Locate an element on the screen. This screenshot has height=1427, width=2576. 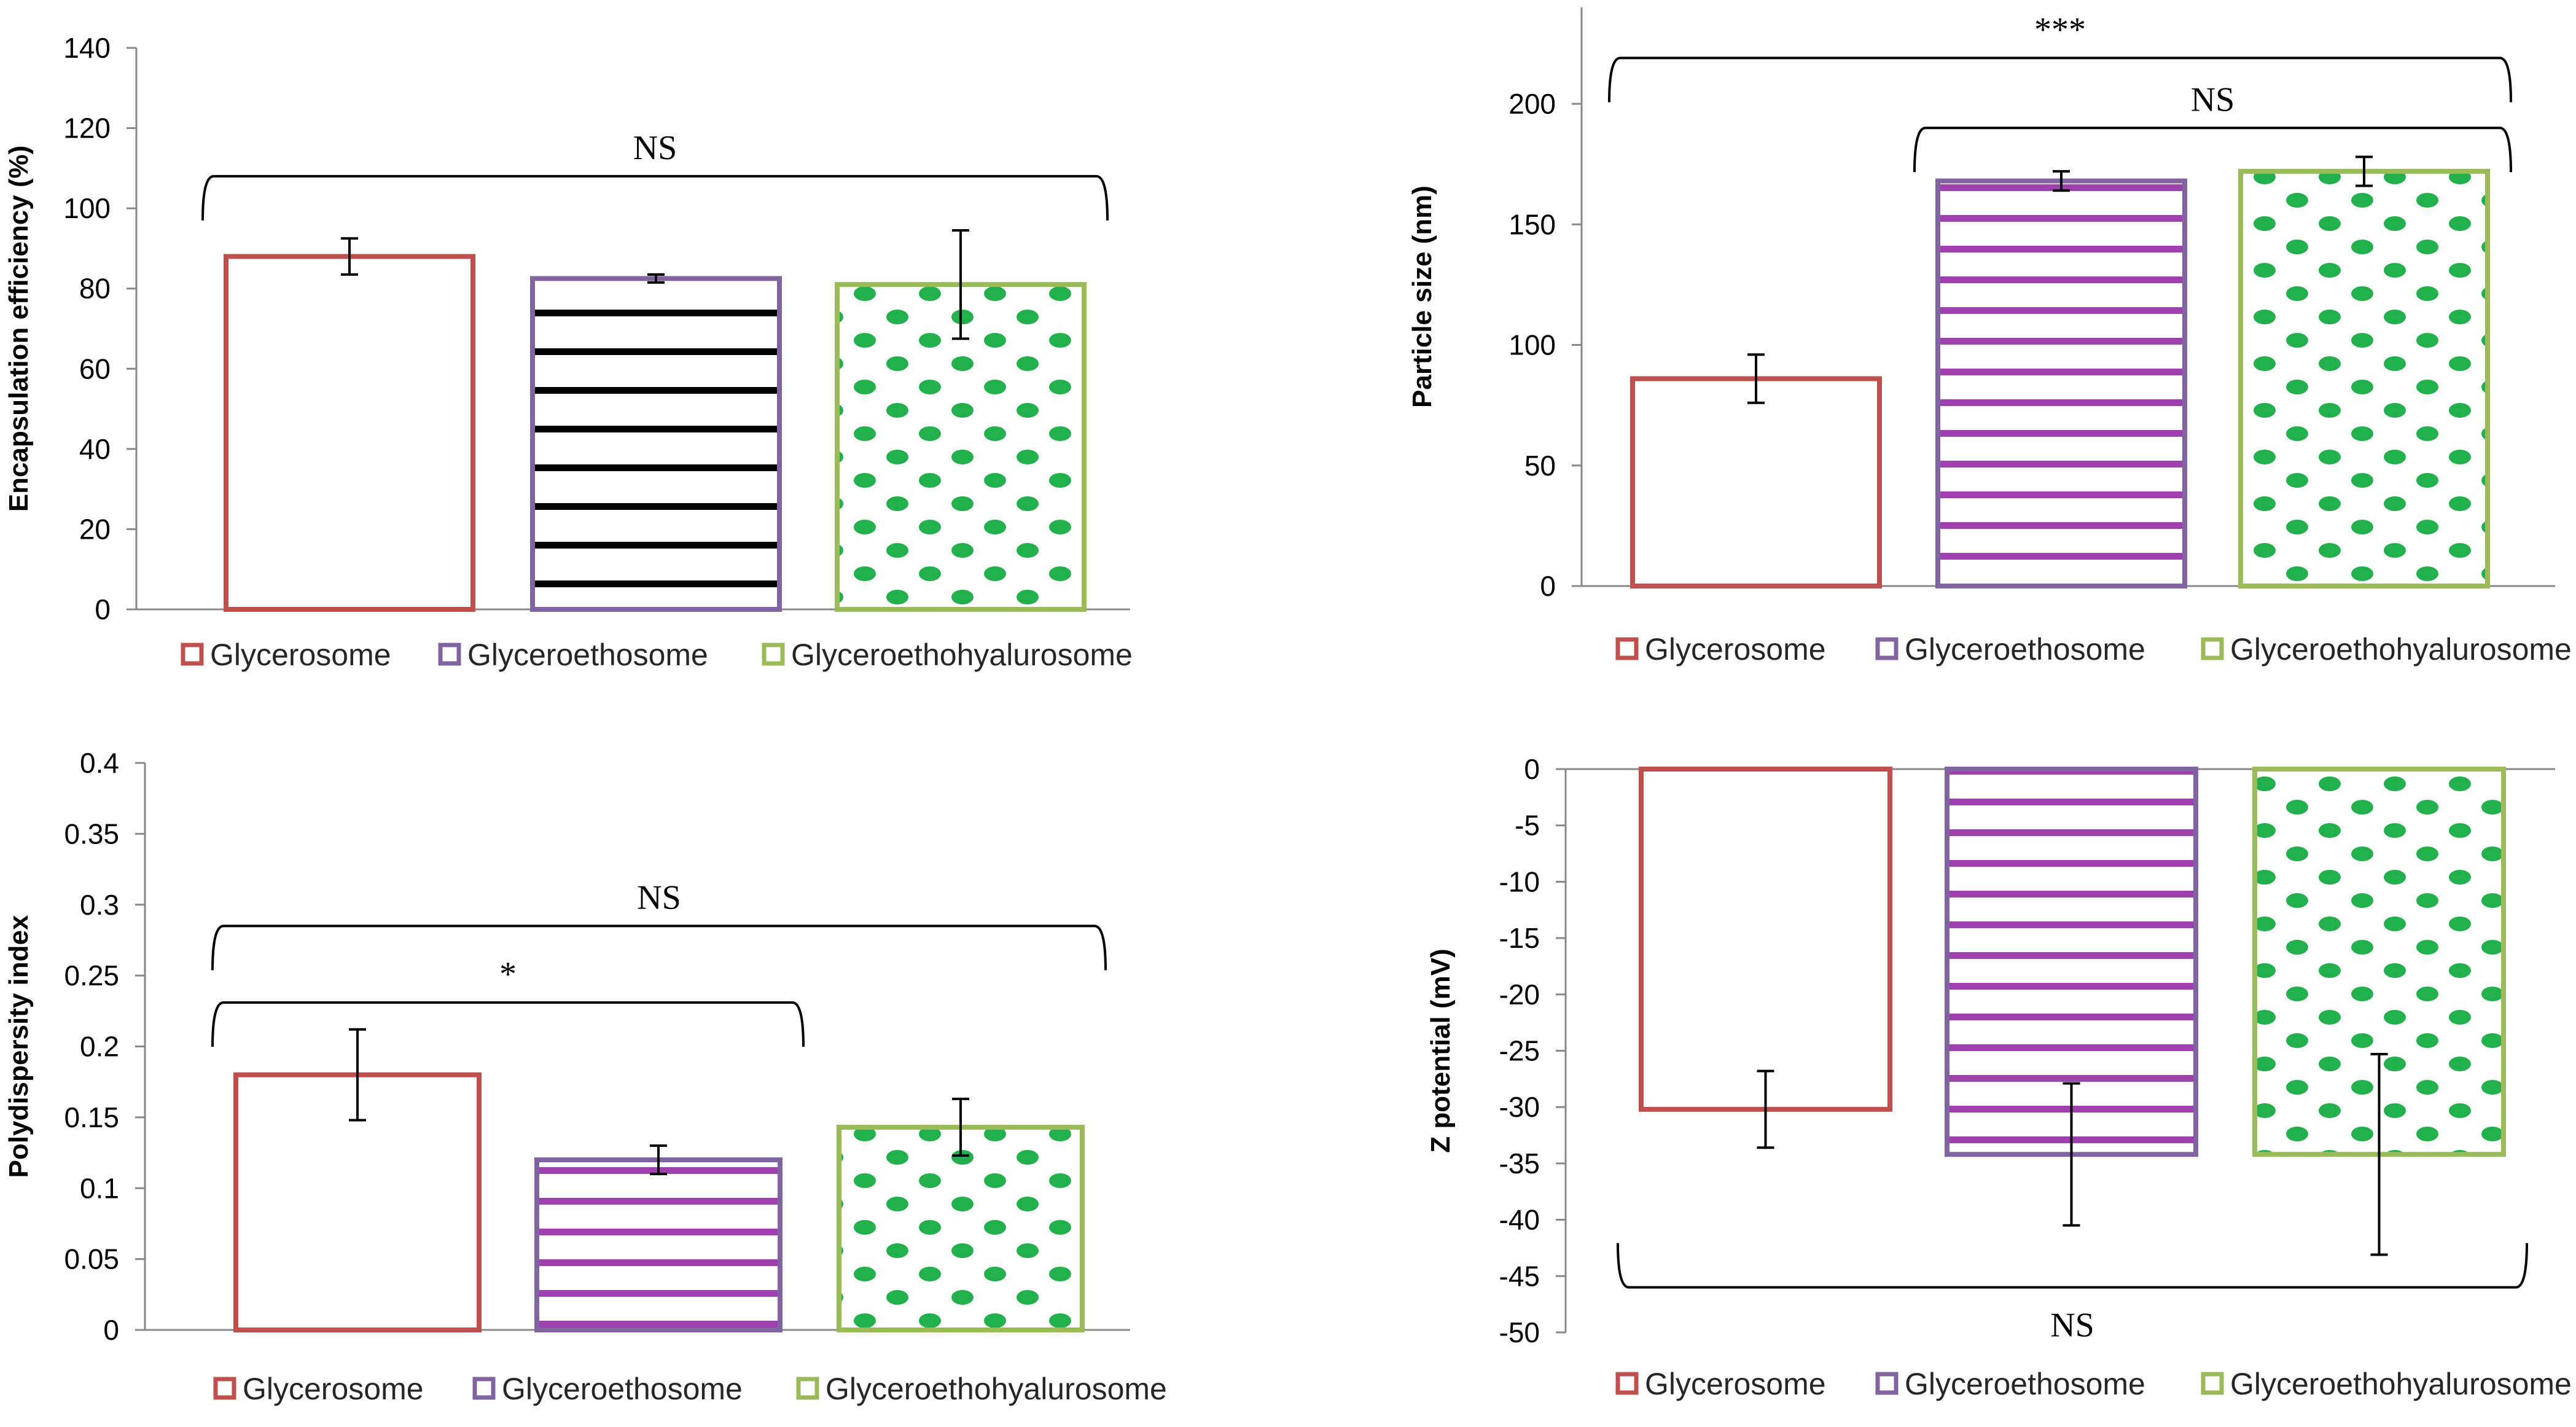
y-tick-label: 0.4 is located at coordinates (99, 763).